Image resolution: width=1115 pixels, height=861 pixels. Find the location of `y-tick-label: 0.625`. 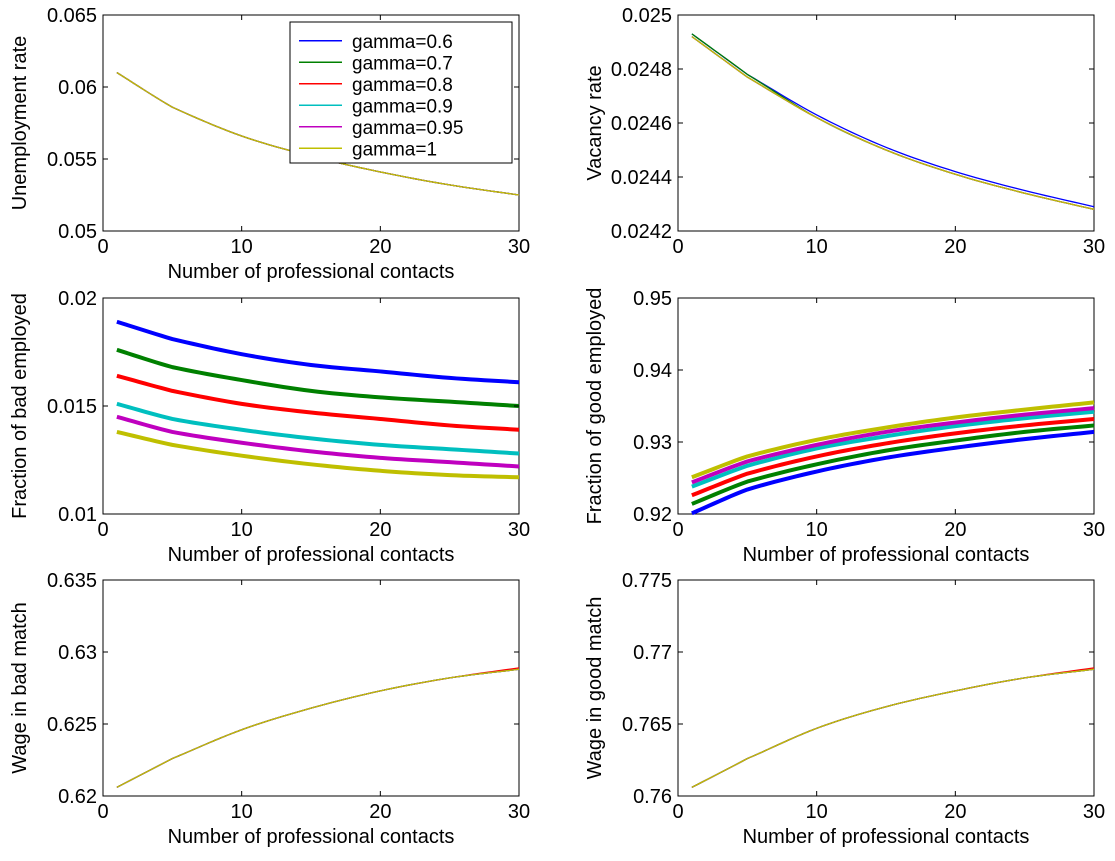

y-tick-label: 0.625 is located at coordinates (72, 725).